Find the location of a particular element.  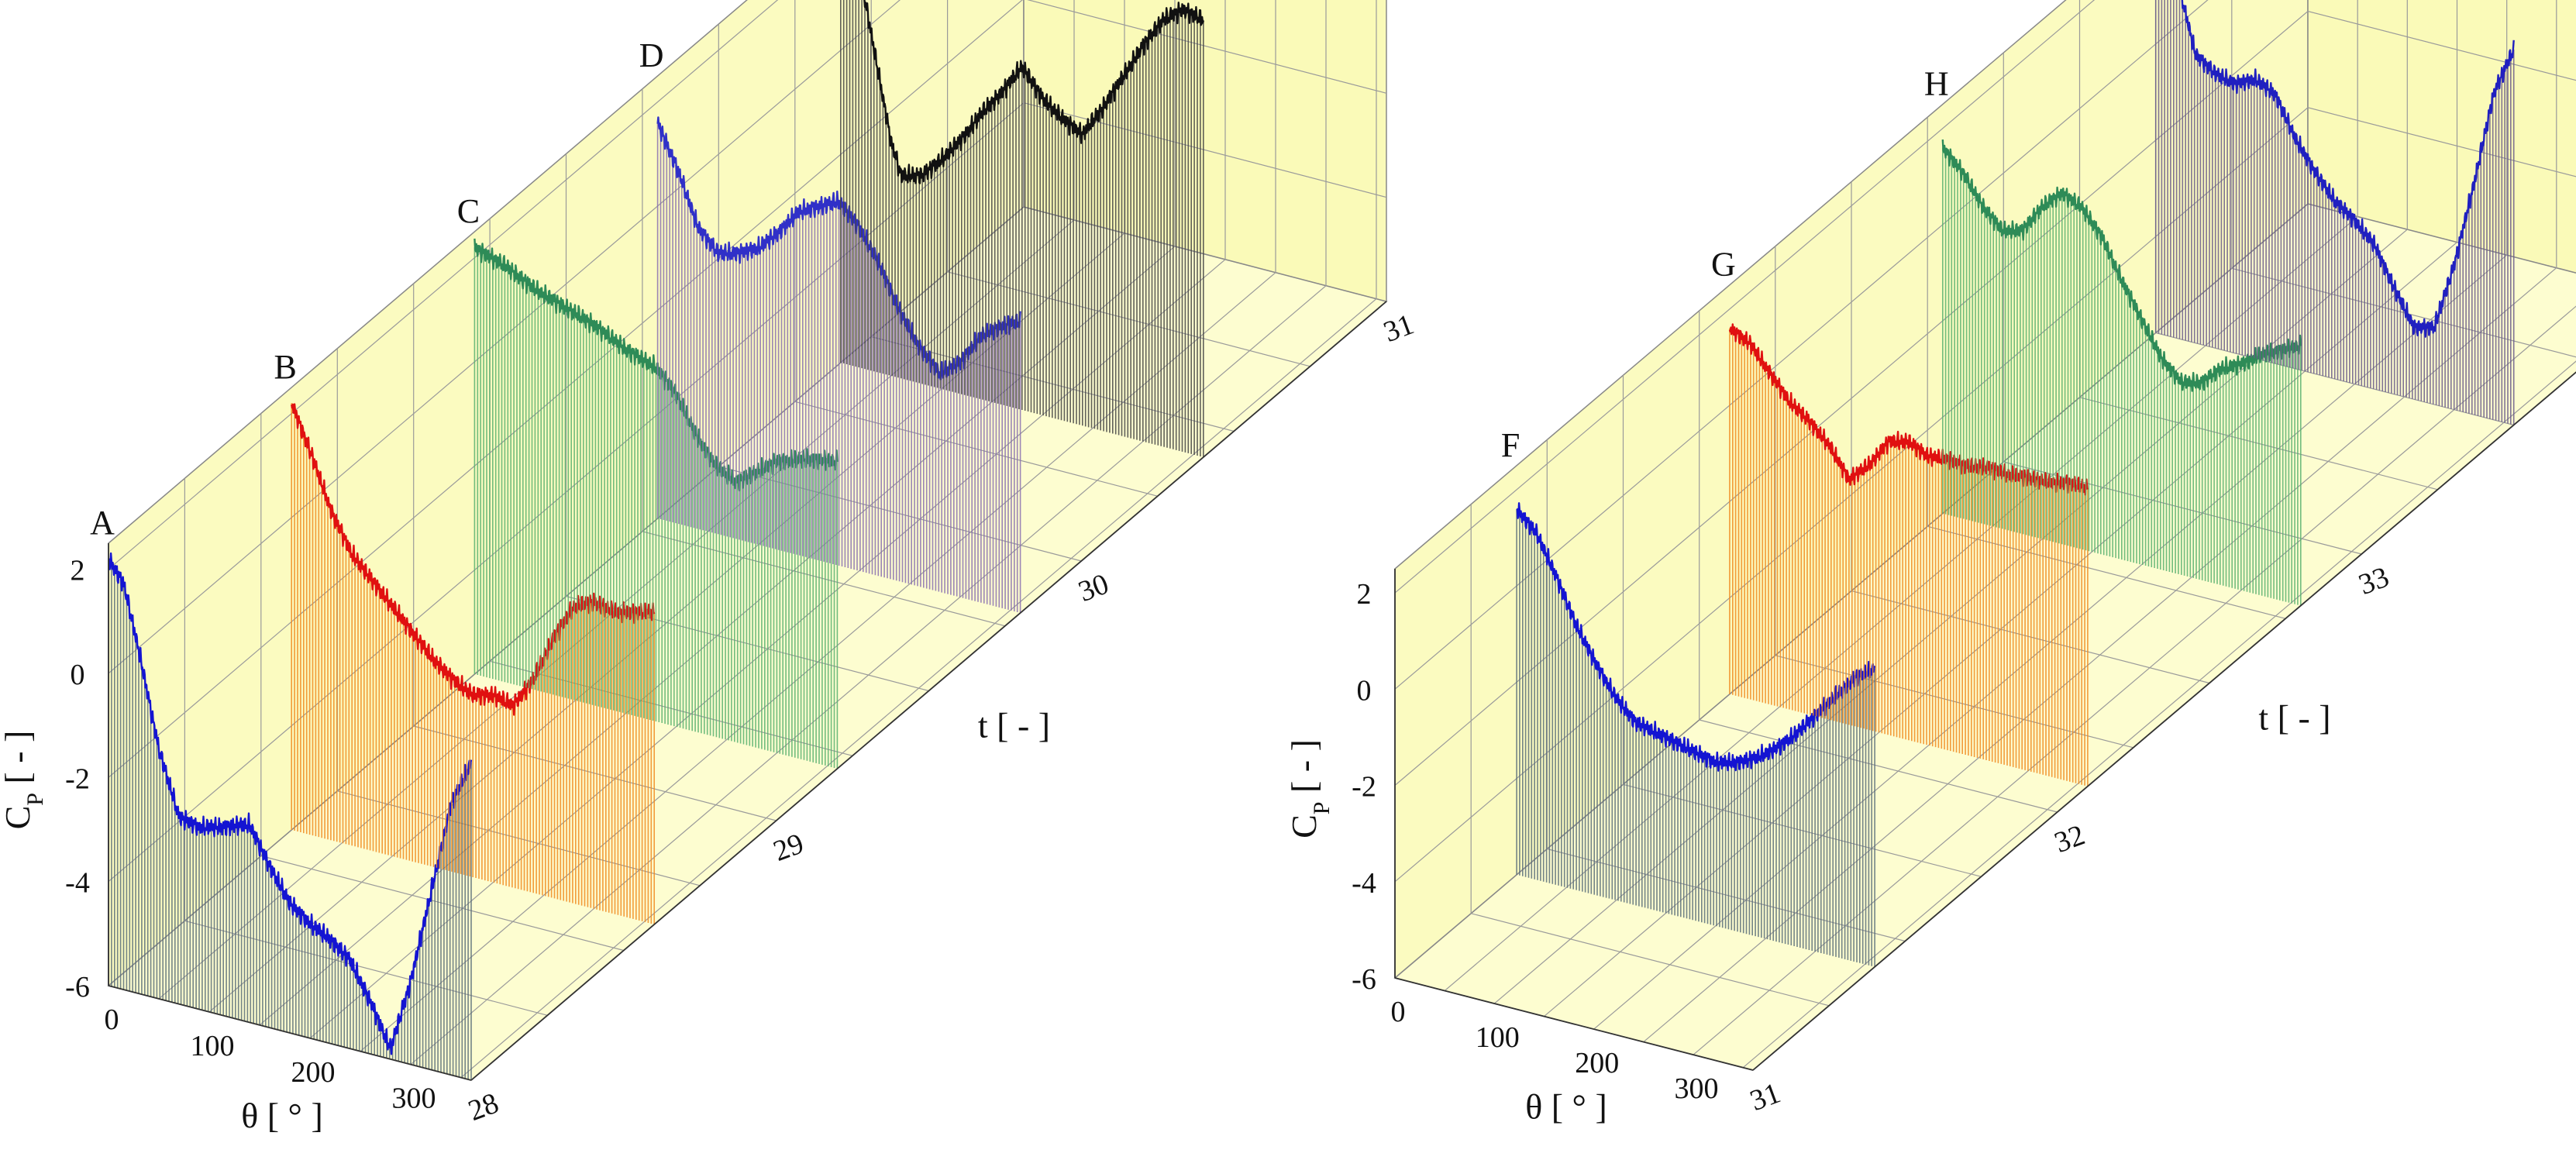

series-H: H is located at coordinates (2113, 335).